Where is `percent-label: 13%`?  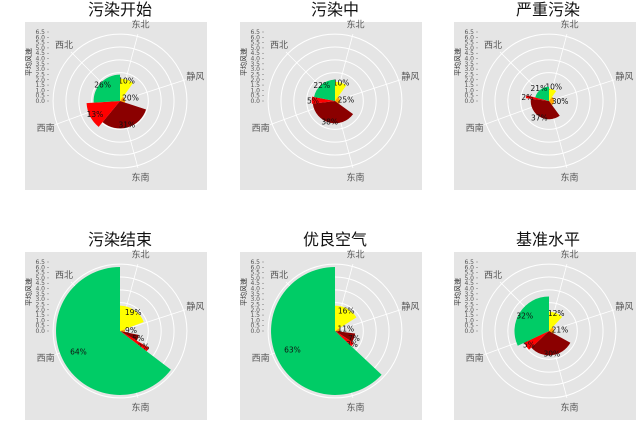 percent-label: 13% is located at coordinates (95, 114).